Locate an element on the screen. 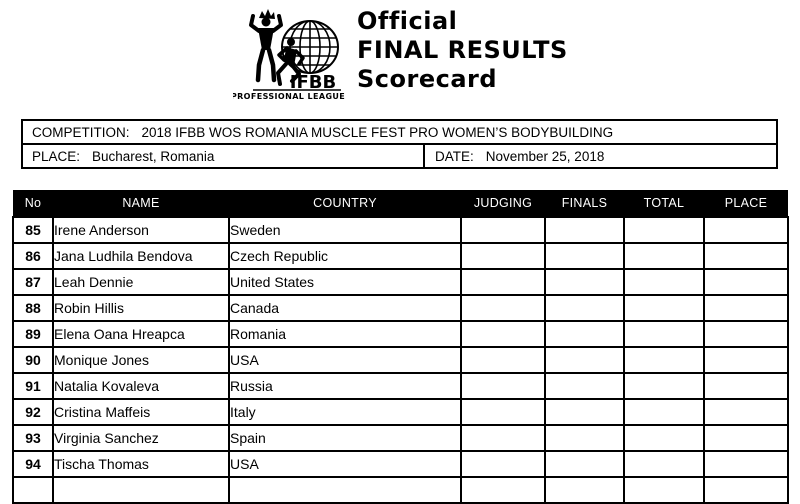 The width and height of the screenshot is (800, 504). cell-no: 87 is located at coordinates (33, 282).